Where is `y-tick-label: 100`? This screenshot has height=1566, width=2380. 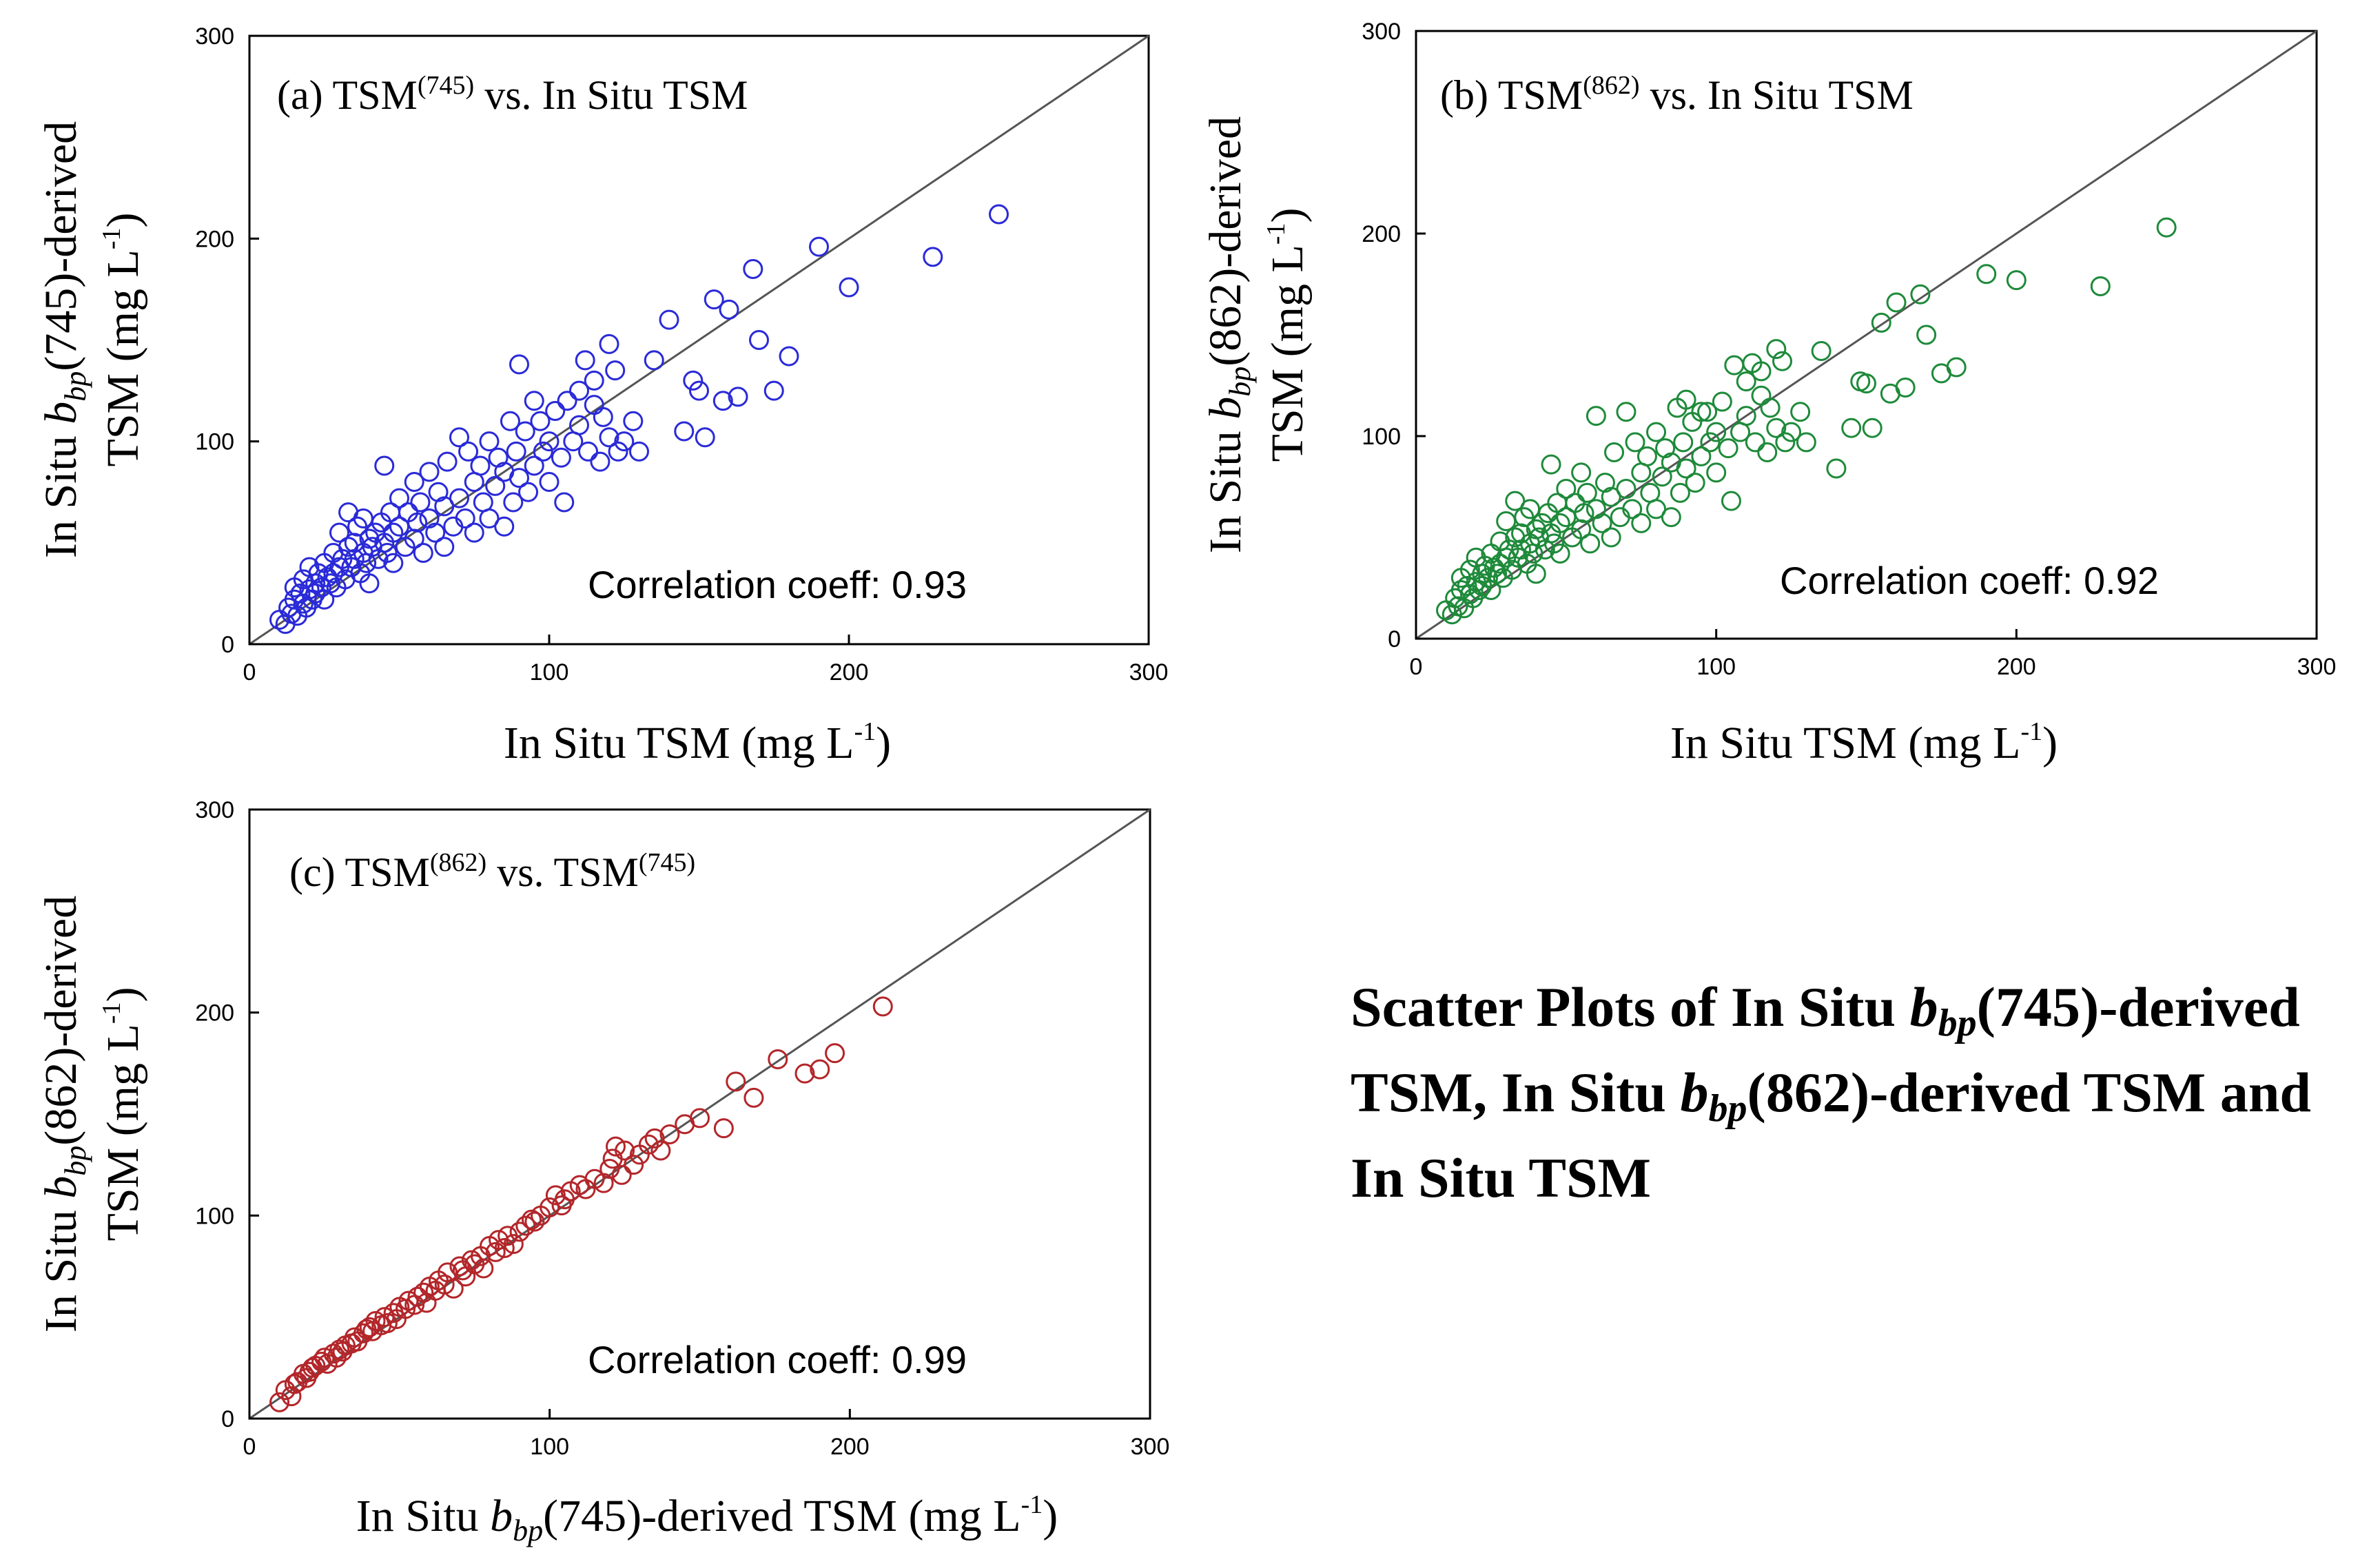
y-tick-label: 100 is located at coordinates (1381, 437).